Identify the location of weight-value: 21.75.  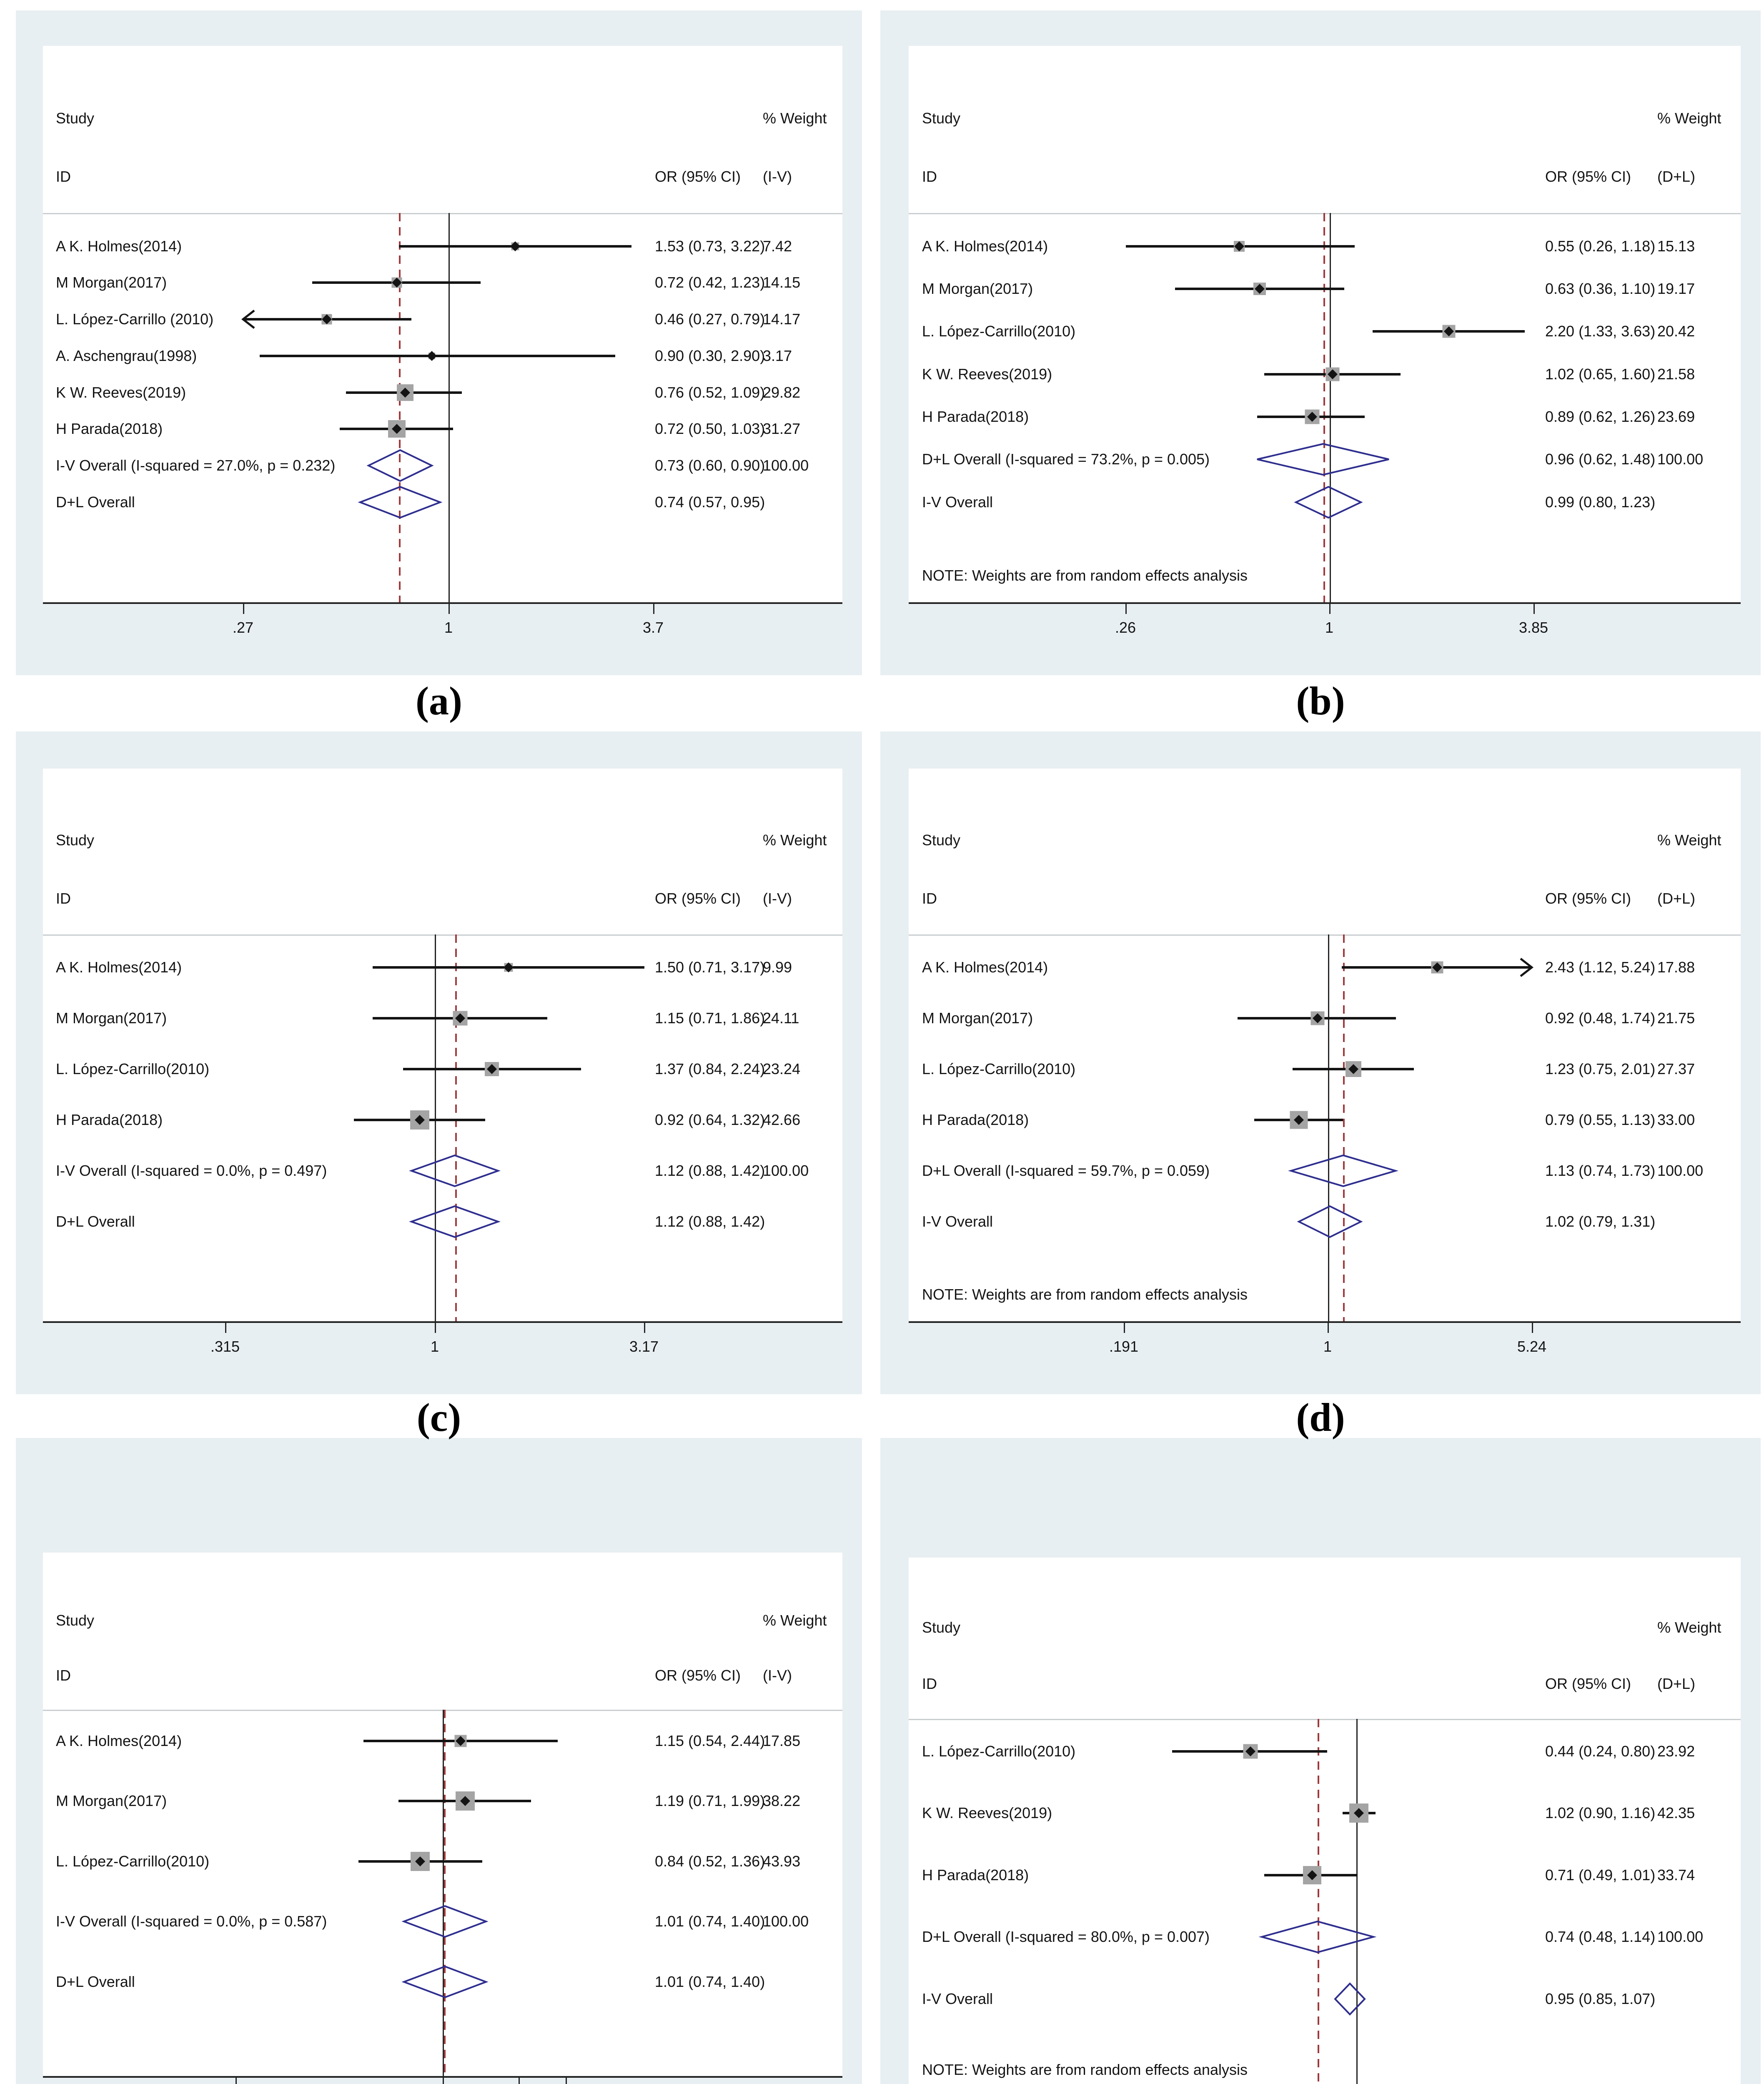
(1676, 1018).